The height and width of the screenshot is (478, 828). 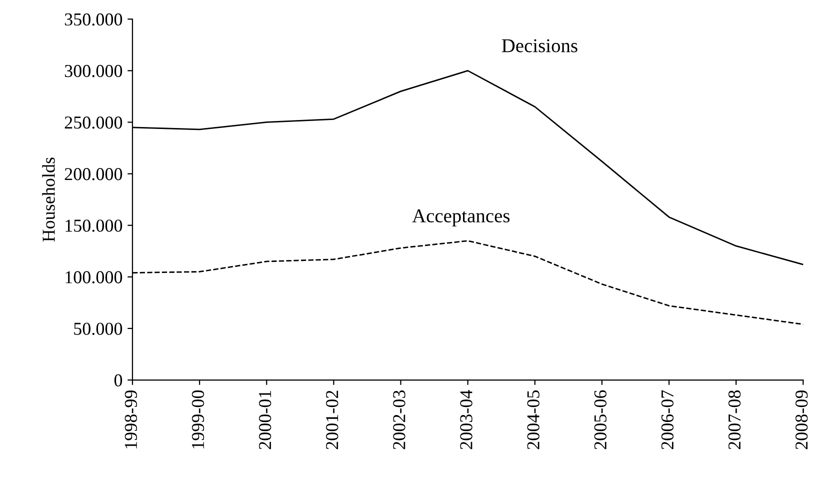 What do you see at coordinates (265, 420) in the screenshot?
I see `x-tick-label: 2000-01` at bounding box center [265, 420].